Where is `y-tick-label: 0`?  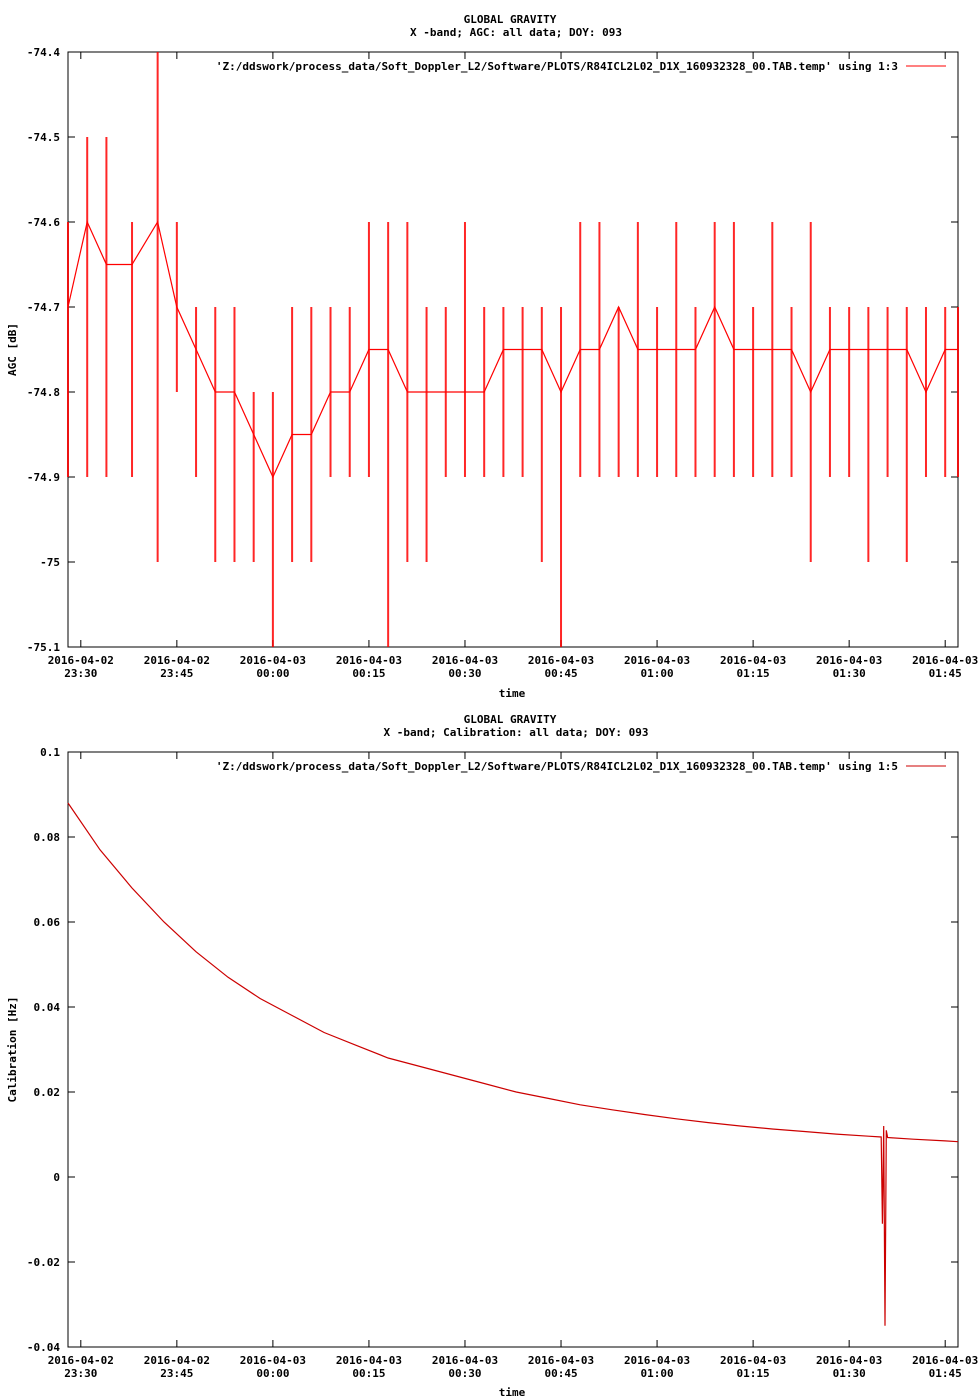 y-tick-label: 0 is located at coordinates (56, 1177).